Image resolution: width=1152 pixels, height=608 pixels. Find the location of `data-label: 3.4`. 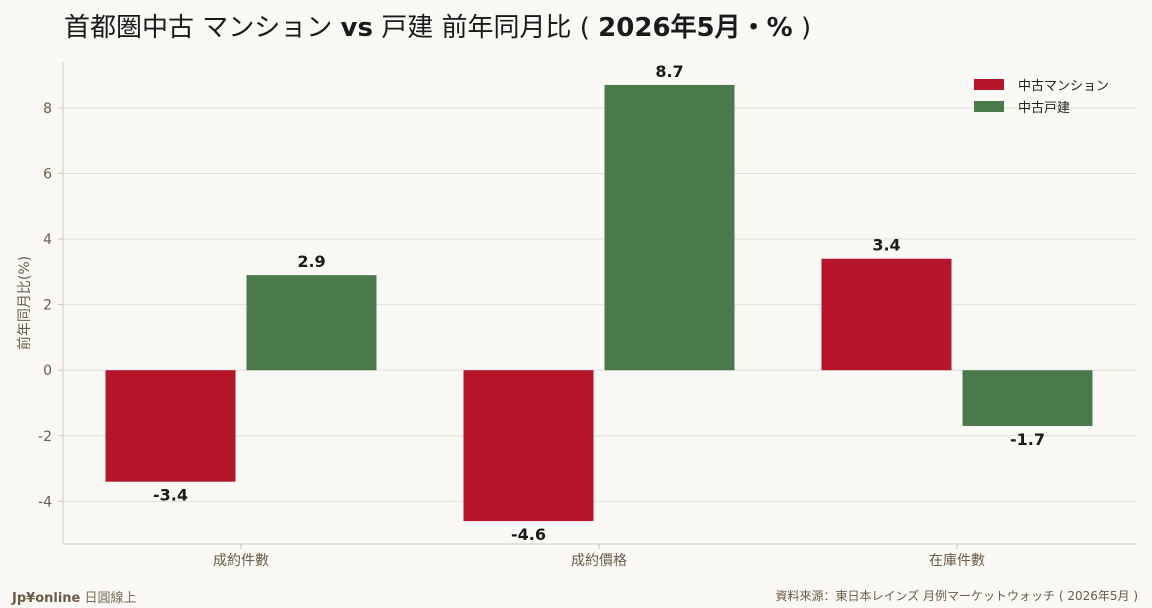

data-label: 3.4 is located at coordinates (886, 245).